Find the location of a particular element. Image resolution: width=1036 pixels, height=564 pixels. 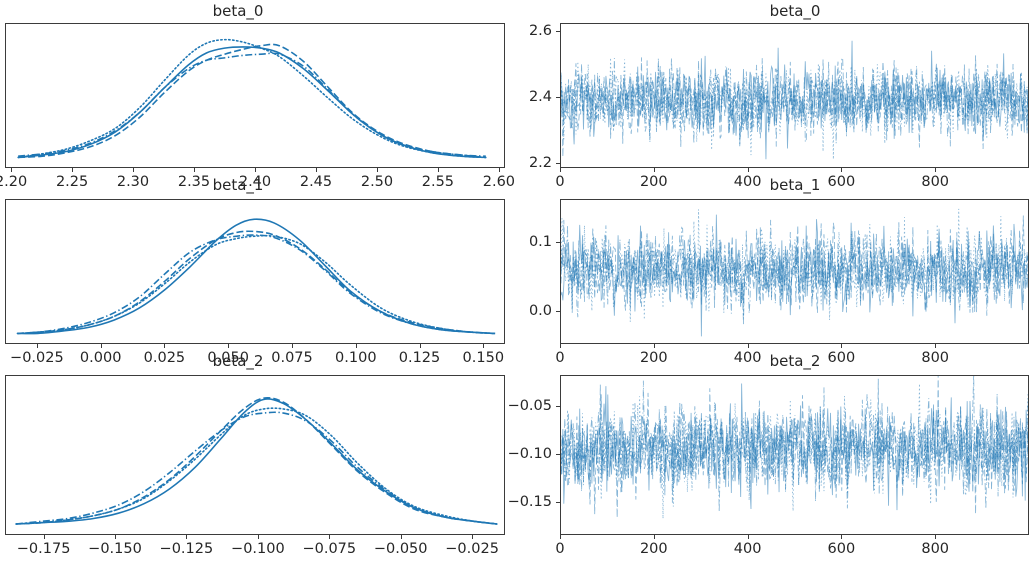

x-tick-label: −0.175 is located at coordinates (43, 549).